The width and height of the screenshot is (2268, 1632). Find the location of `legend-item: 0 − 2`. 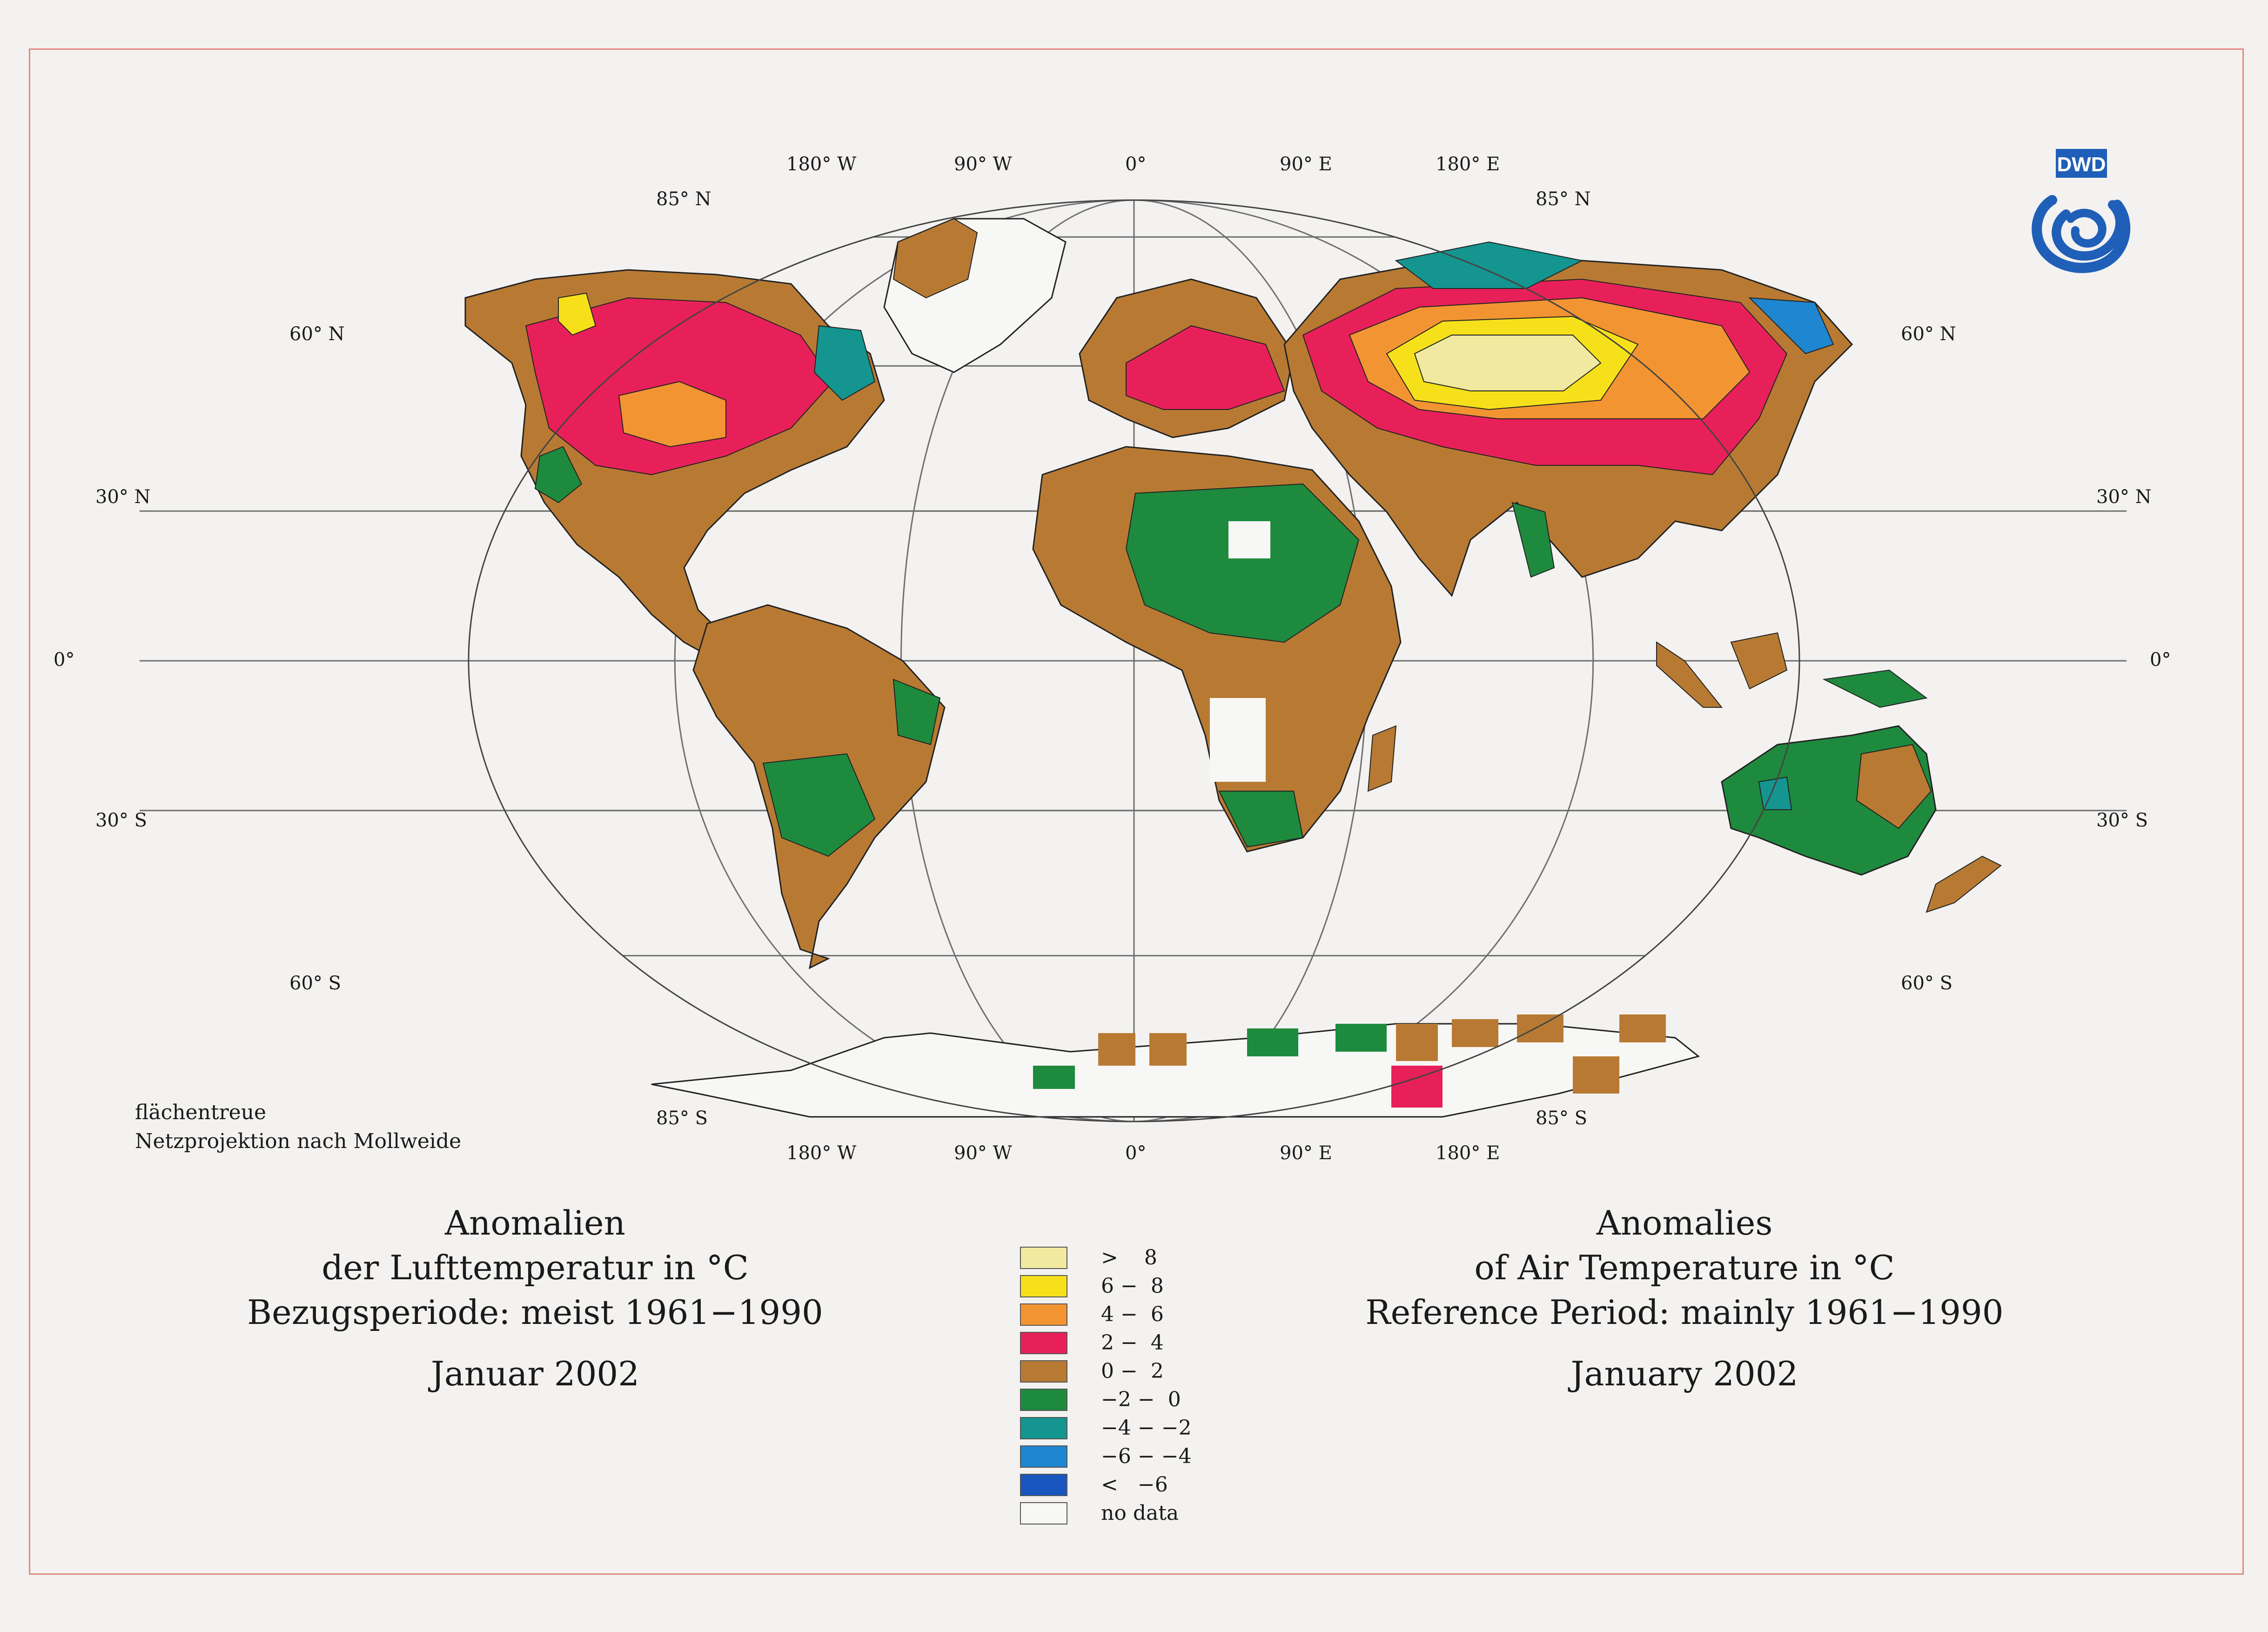

legend-item: 0 − 2 is located at coordinates (1106, 1371).